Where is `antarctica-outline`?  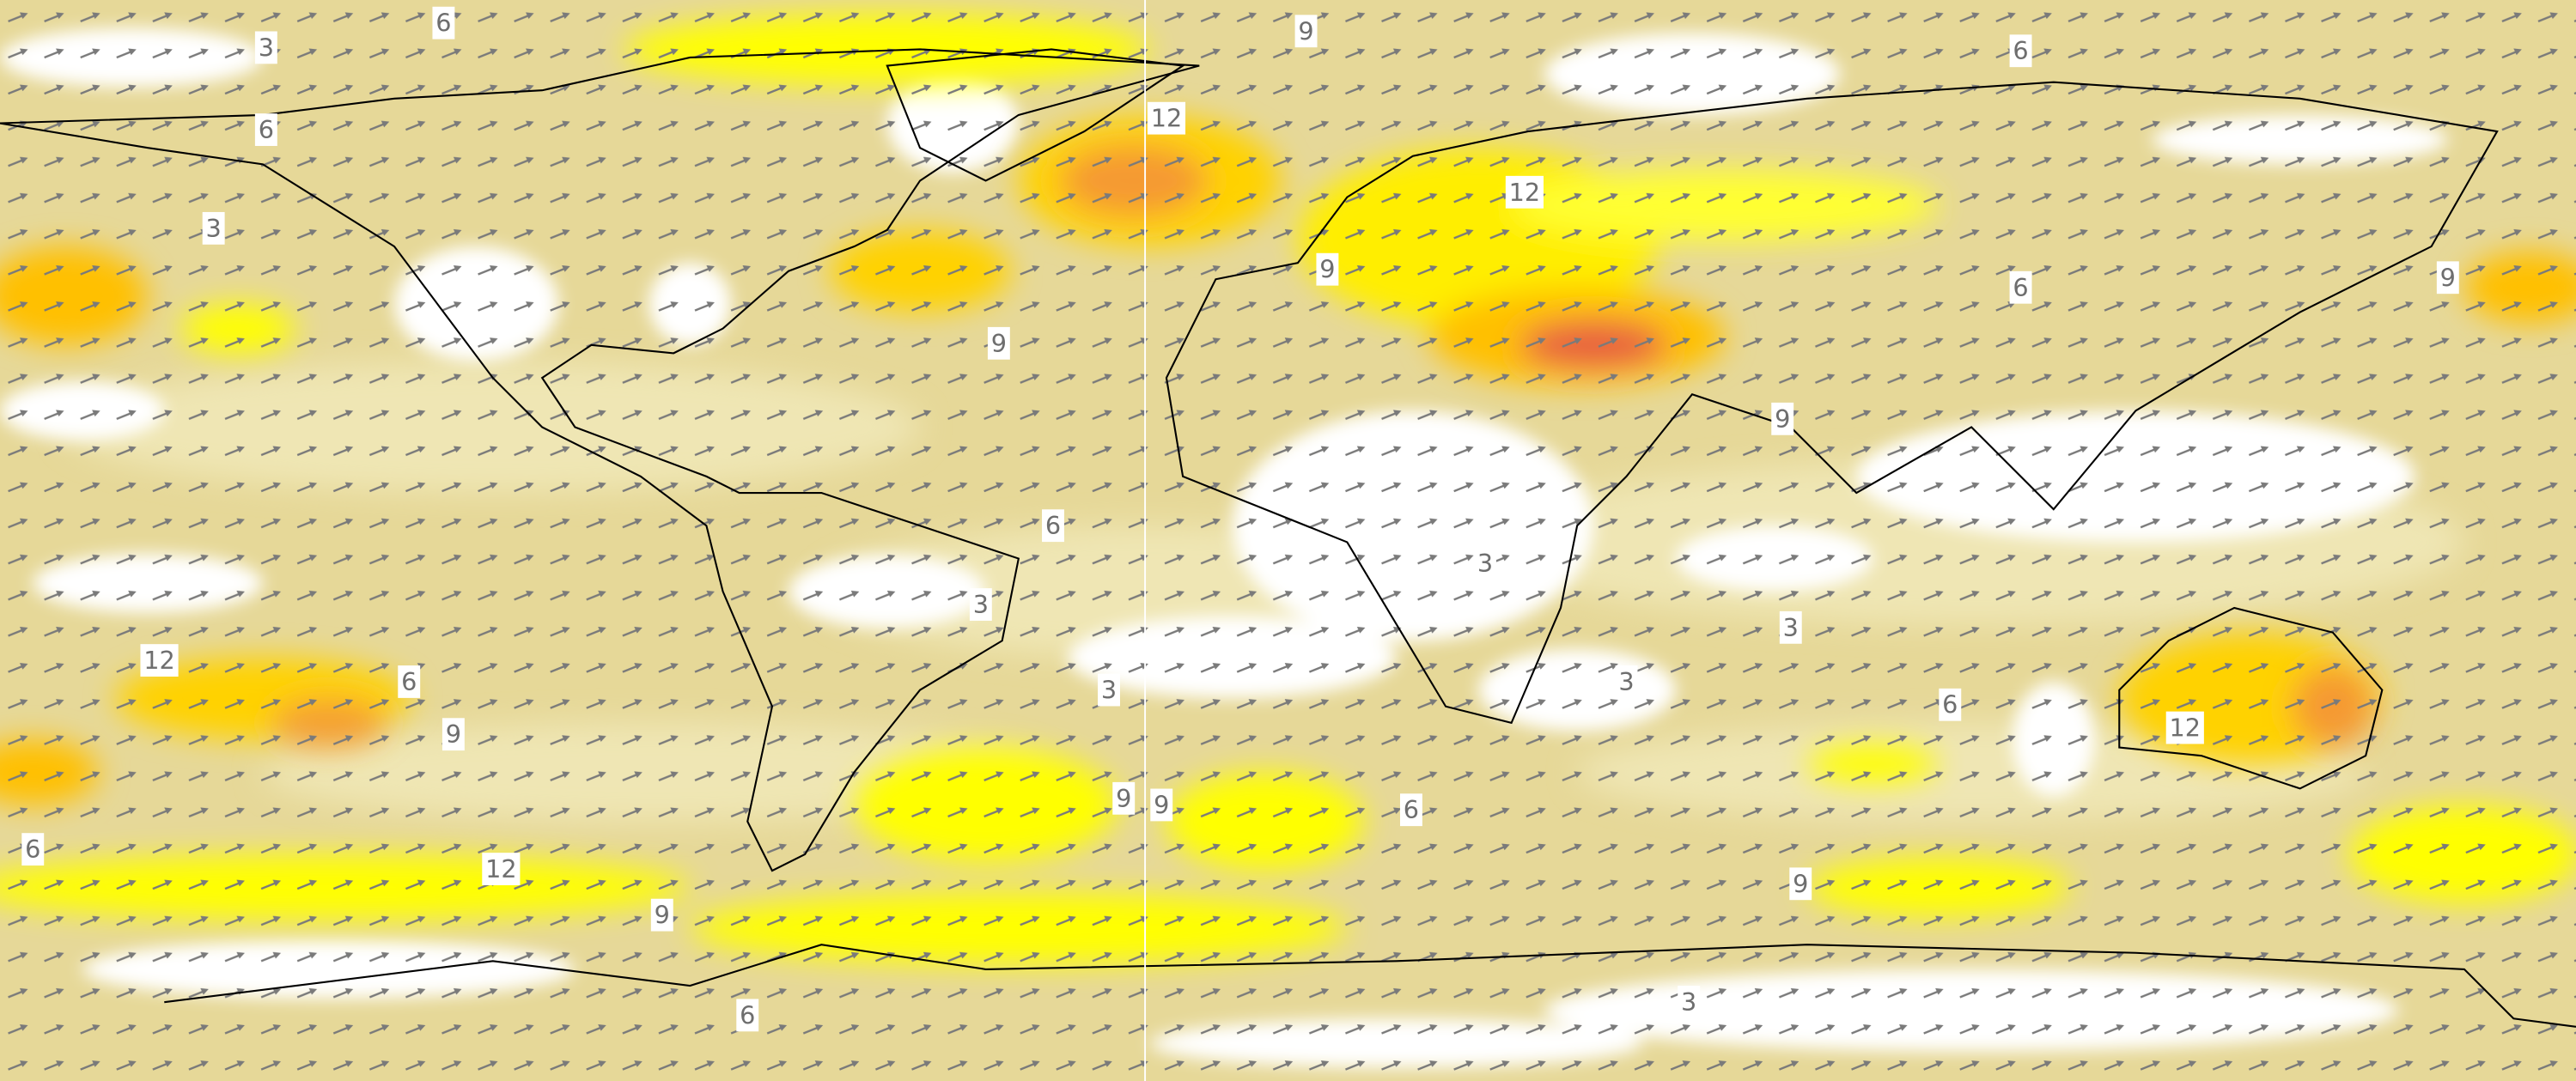
antarctica-outline is located at coordinates (1370, 986).